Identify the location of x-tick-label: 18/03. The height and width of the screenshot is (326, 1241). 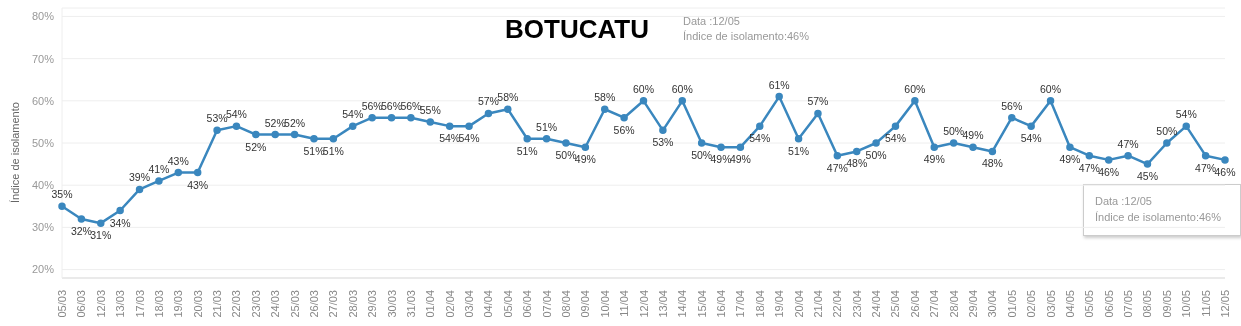
(158, 304).